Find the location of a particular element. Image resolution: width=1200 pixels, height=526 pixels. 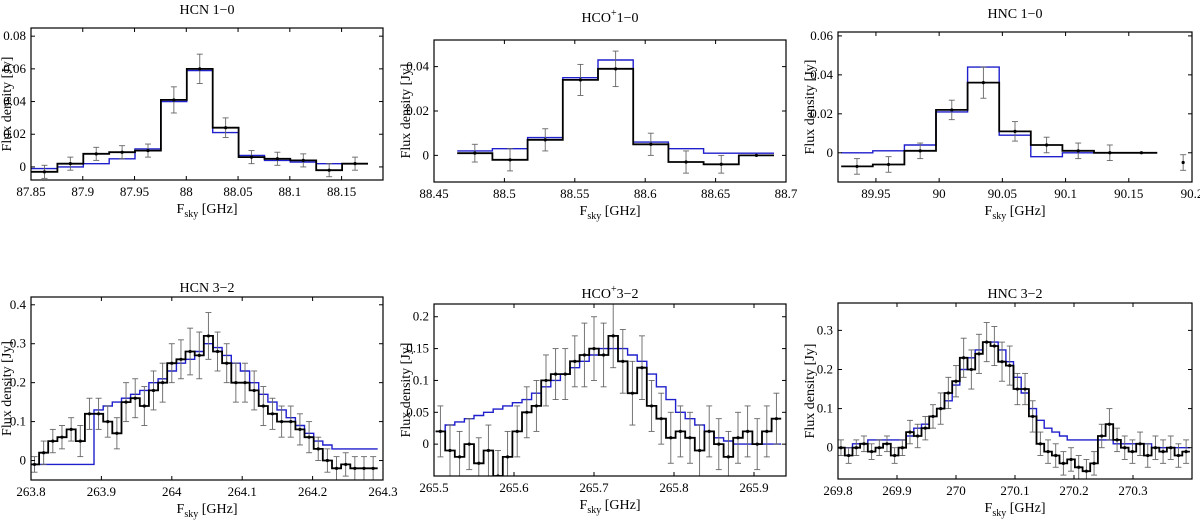

x-tick-label: 265.7 is located at coordinates (594, 487).